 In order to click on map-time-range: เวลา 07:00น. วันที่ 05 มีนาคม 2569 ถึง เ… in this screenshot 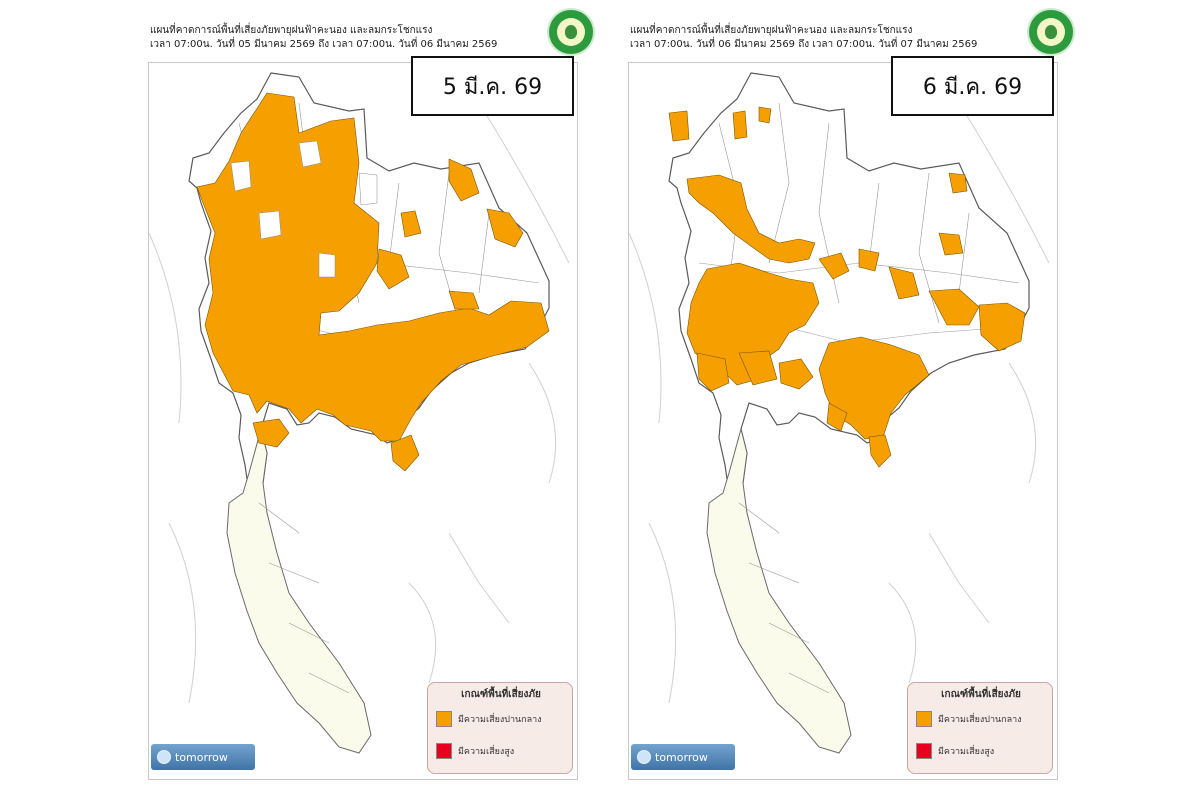, I will do `click(324, 44)`.